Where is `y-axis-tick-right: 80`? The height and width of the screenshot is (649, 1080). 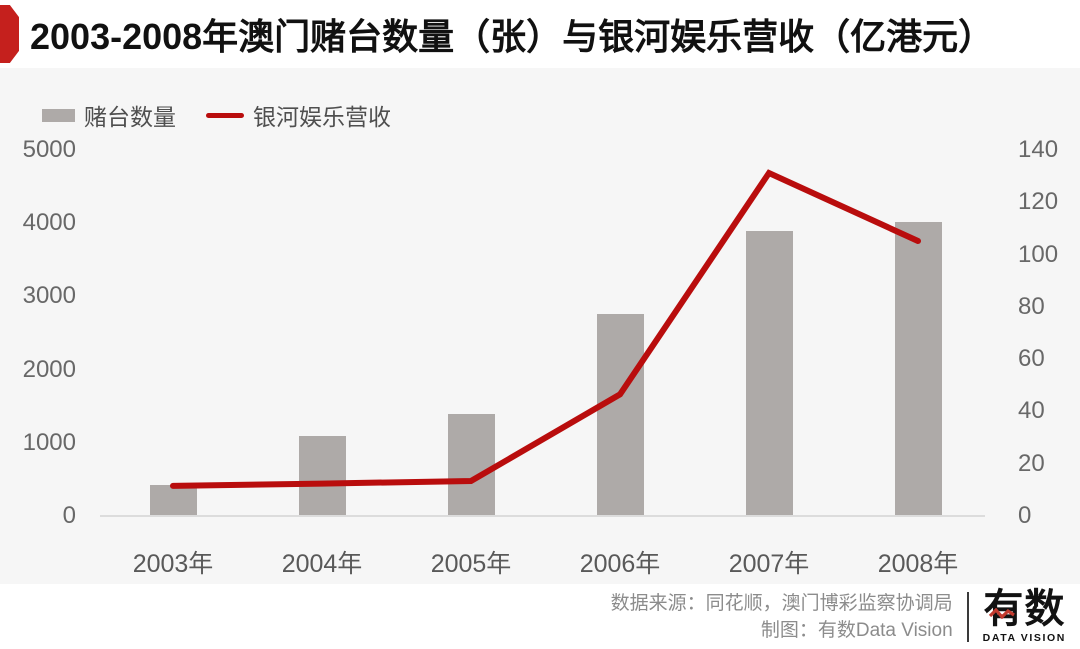
y-axis-tick-right: 80 is located at coordinates (1031, 306).